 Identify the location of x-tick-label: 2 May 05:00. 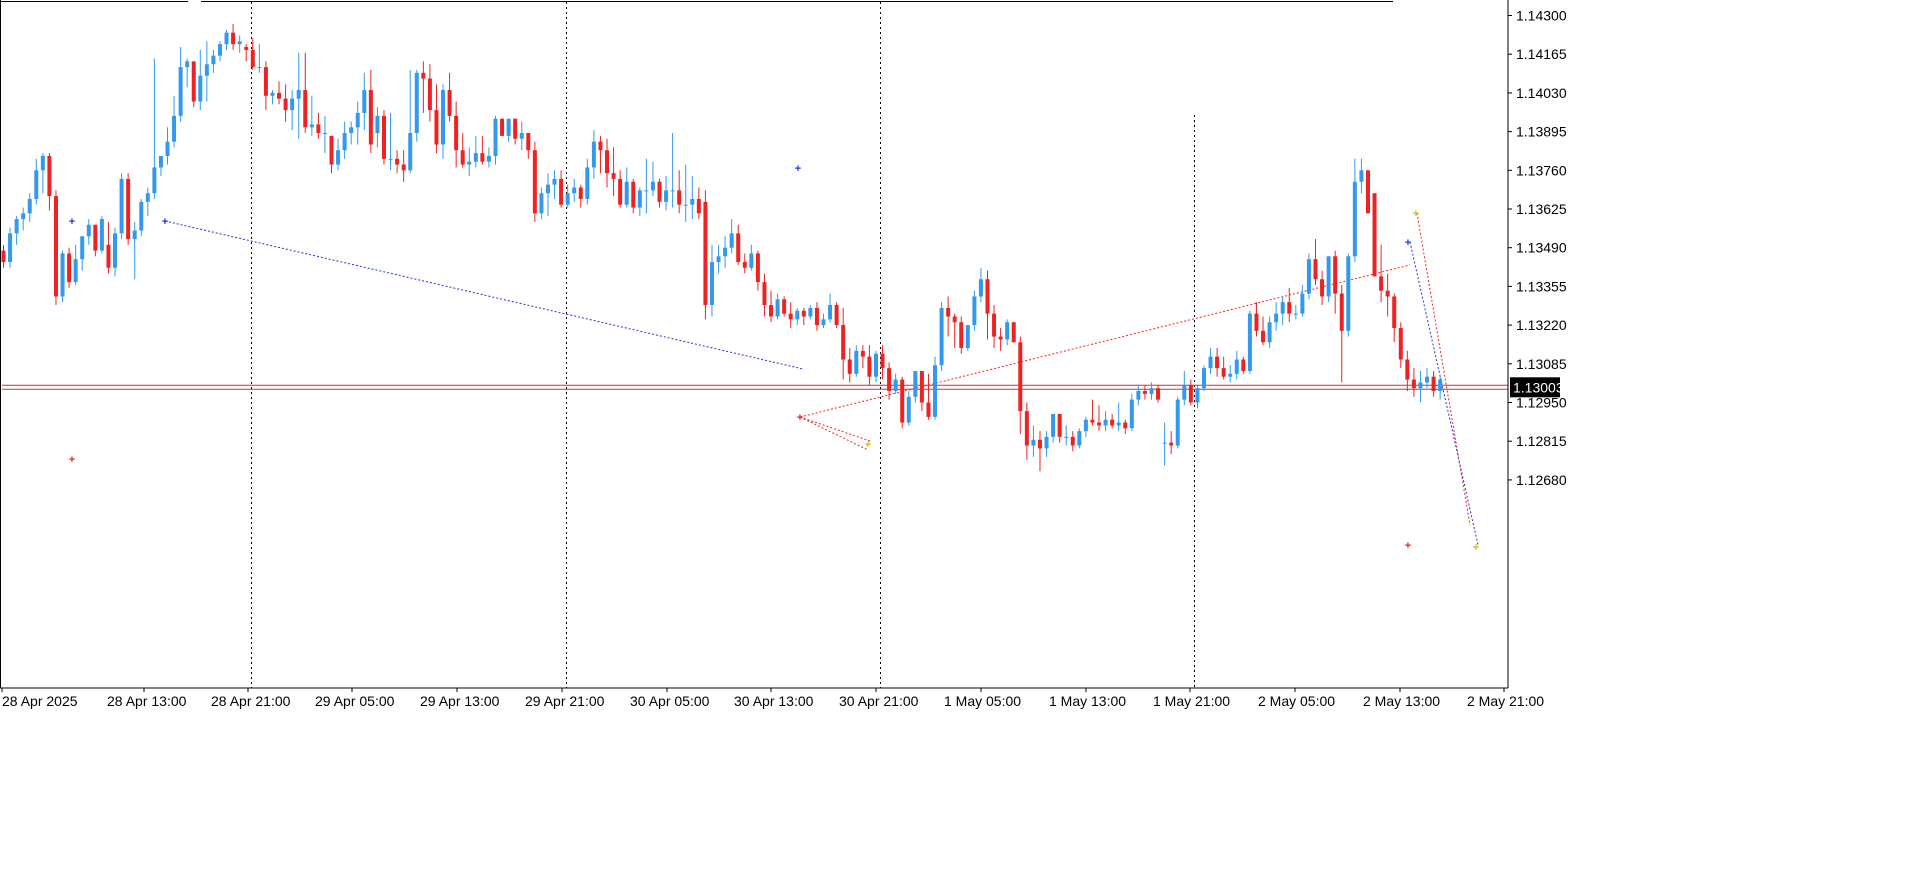
(1296, 701).